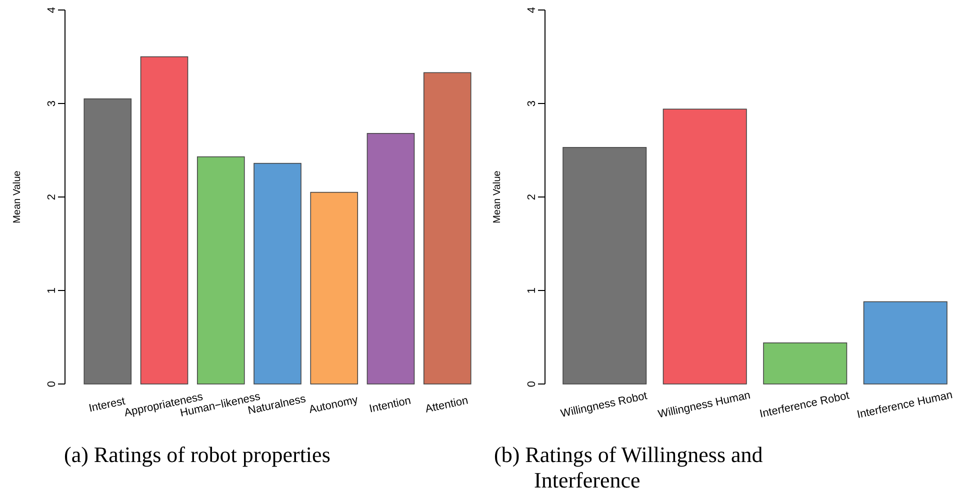  Describe the element at coordinates (197, 454) in the screenshot. I see `text: (a) Ratings of robot properties` at that location.